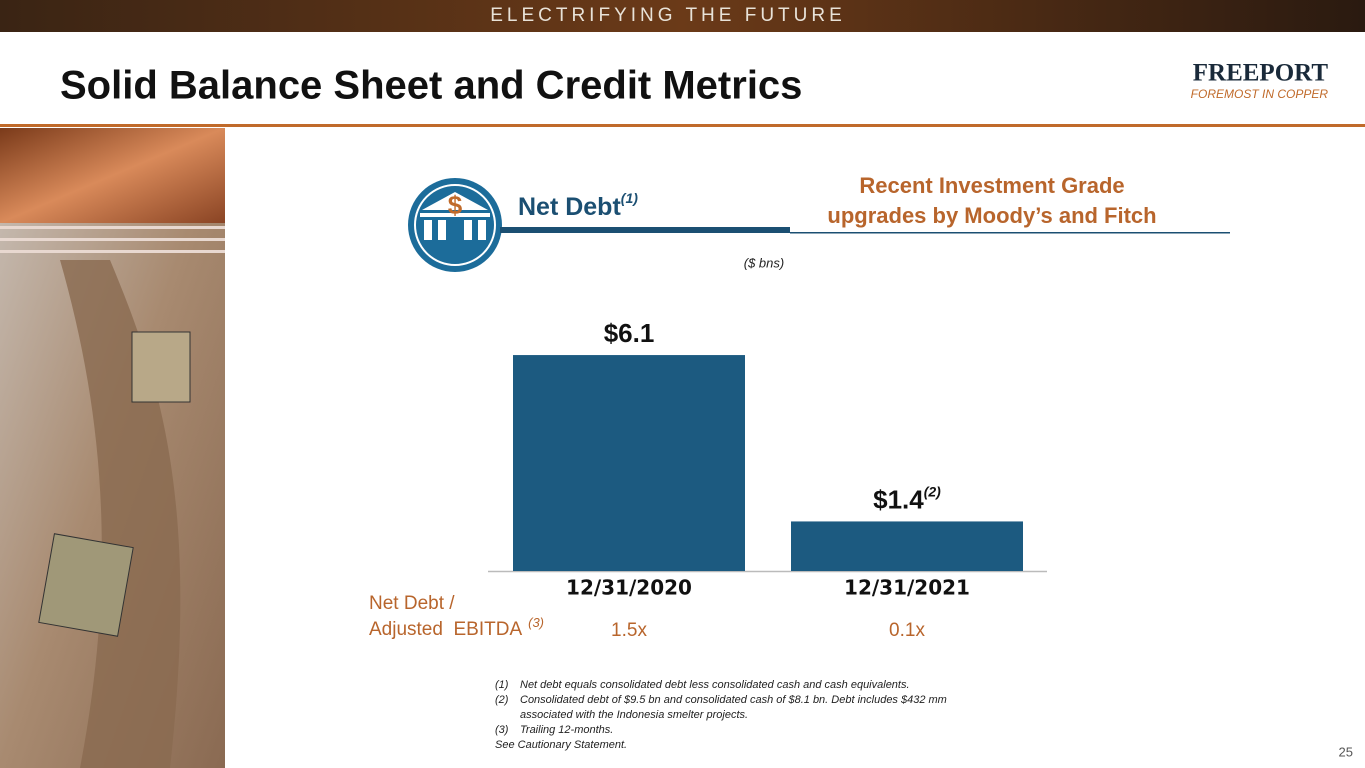 Image resolution: width=1365 pixels, height=768 pixels. Describe the element at coordinates (431, 86) in the screenshot. I see `slide-title: Solid Balance Sheet and Credit Metrics` at that location.